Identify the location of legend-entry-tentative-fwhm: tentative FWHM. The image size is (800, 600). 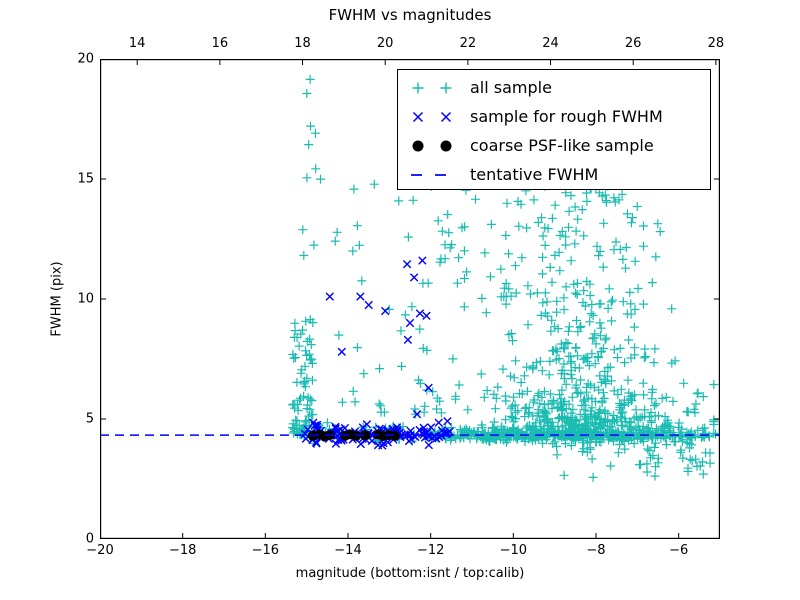
(554, 174).